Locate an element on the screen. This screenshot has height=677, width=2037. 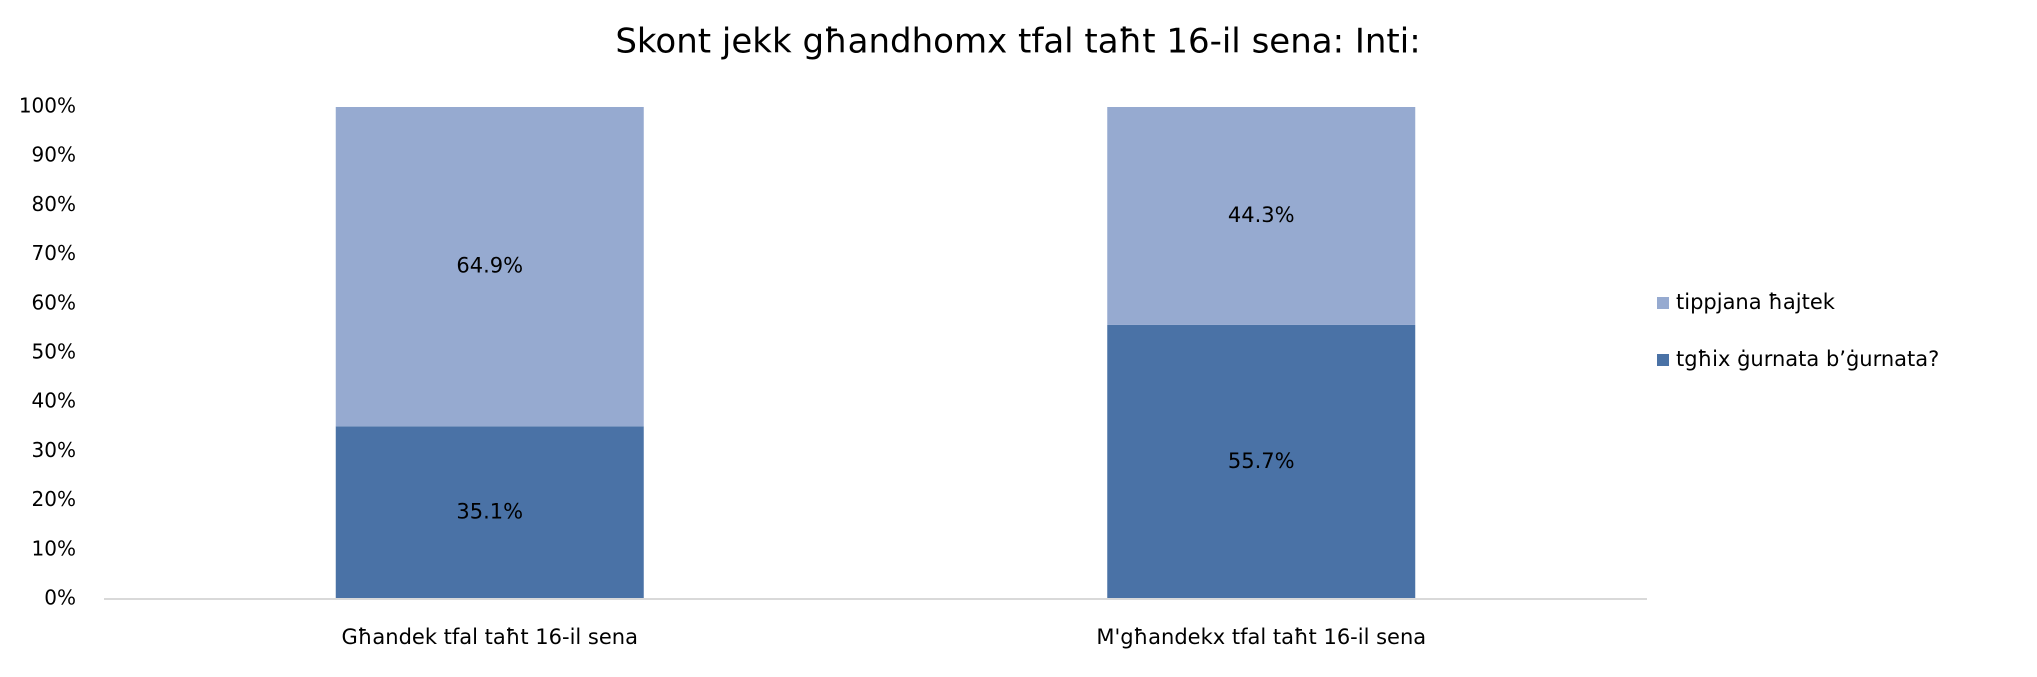
data-label: 44.3% is located at coordinates (1261, 215).